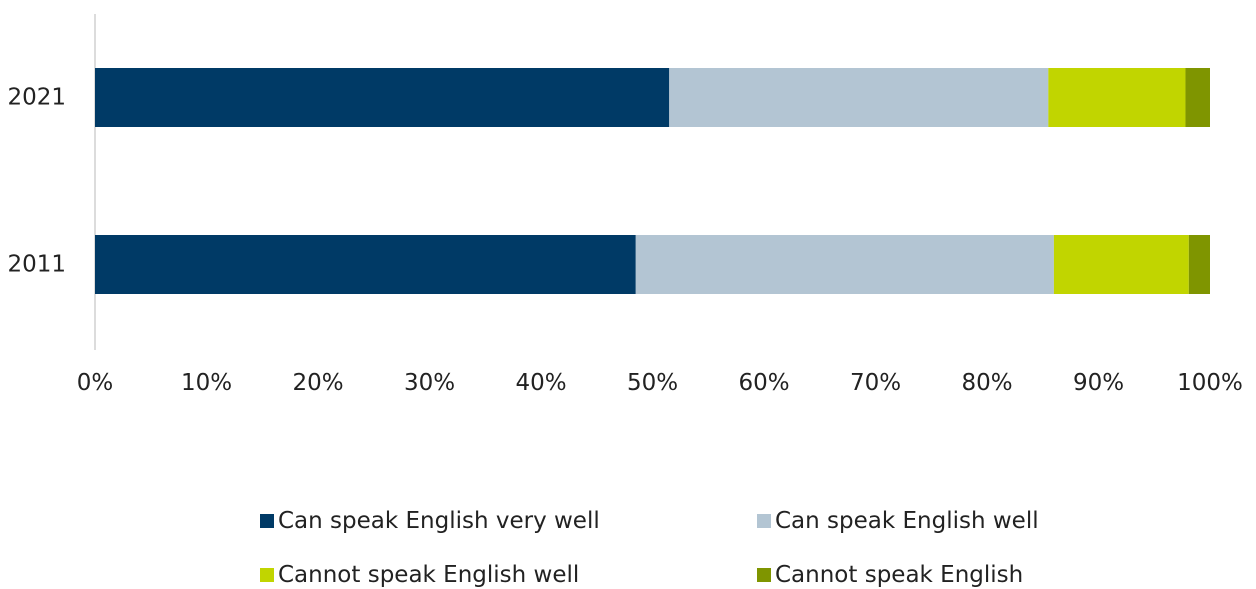 Image resolution: width=1256 pixels, height=589 pixels. Describe the element at coordinates (95, 383) in the screenshot. I see `x-tick-label-0: 0%` at that location.